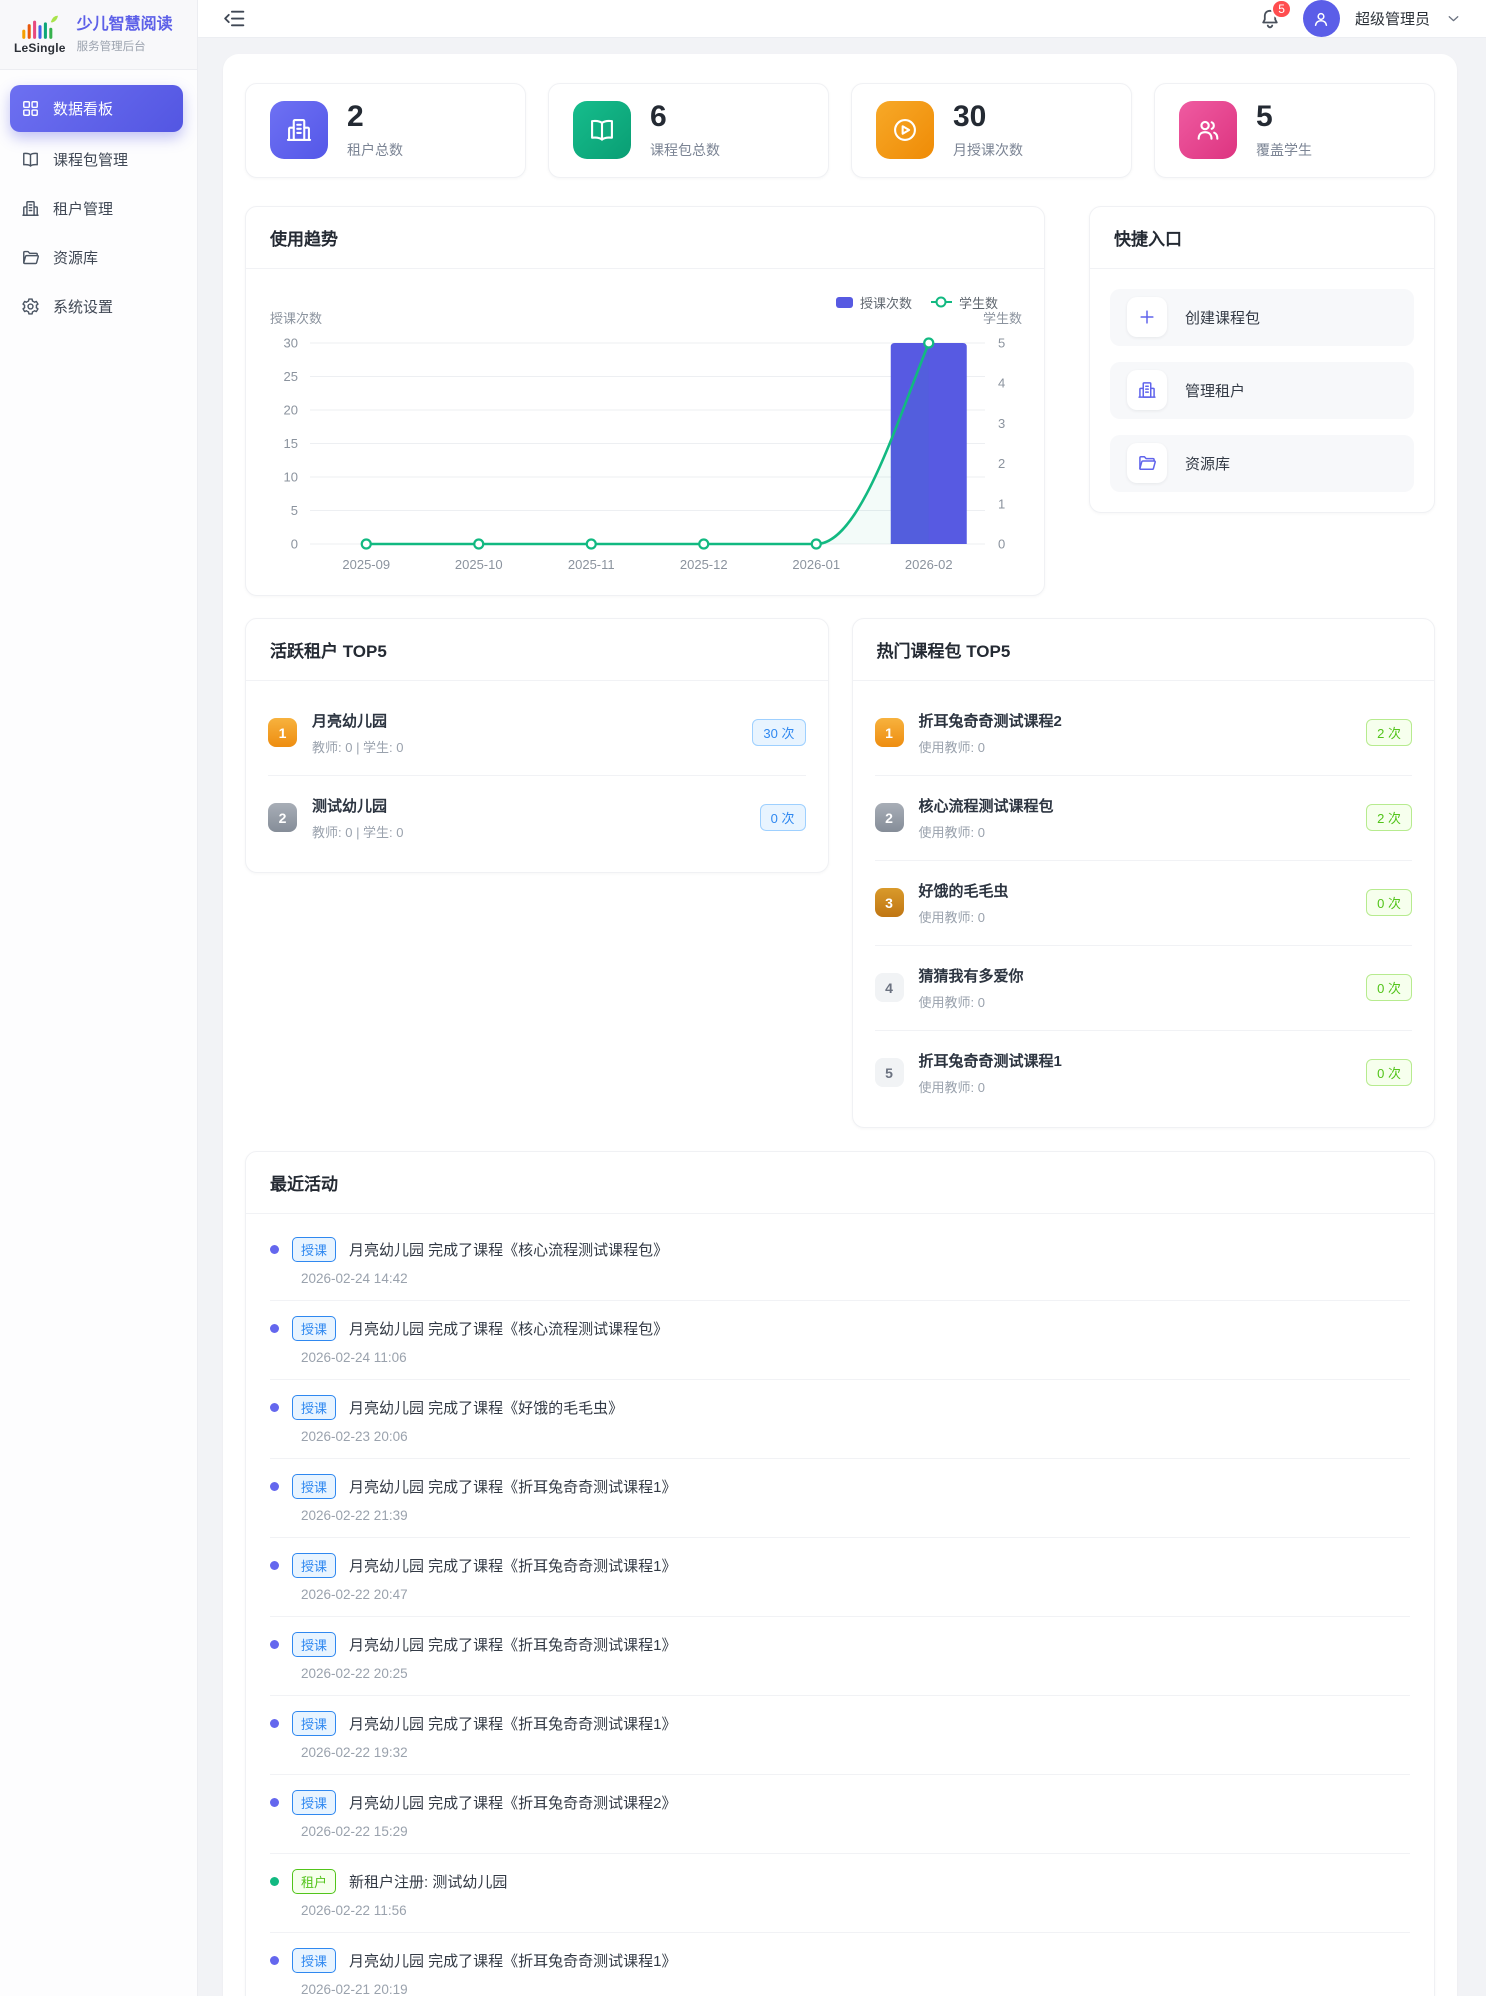 Image resolution: width=1486 pixels, height=1996 pixels. I want to click on rank-badge: 5, so click(889, 1072).